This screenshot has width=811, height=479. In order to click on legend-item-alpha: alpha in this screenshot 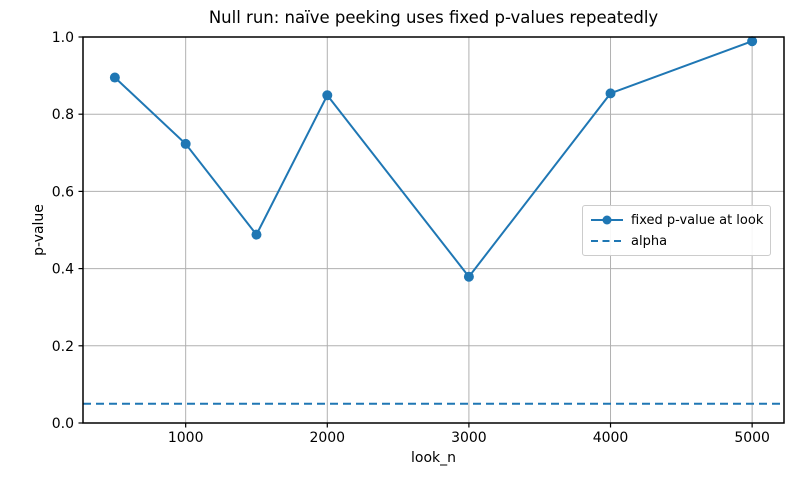, I will do `click(676, 241)`.